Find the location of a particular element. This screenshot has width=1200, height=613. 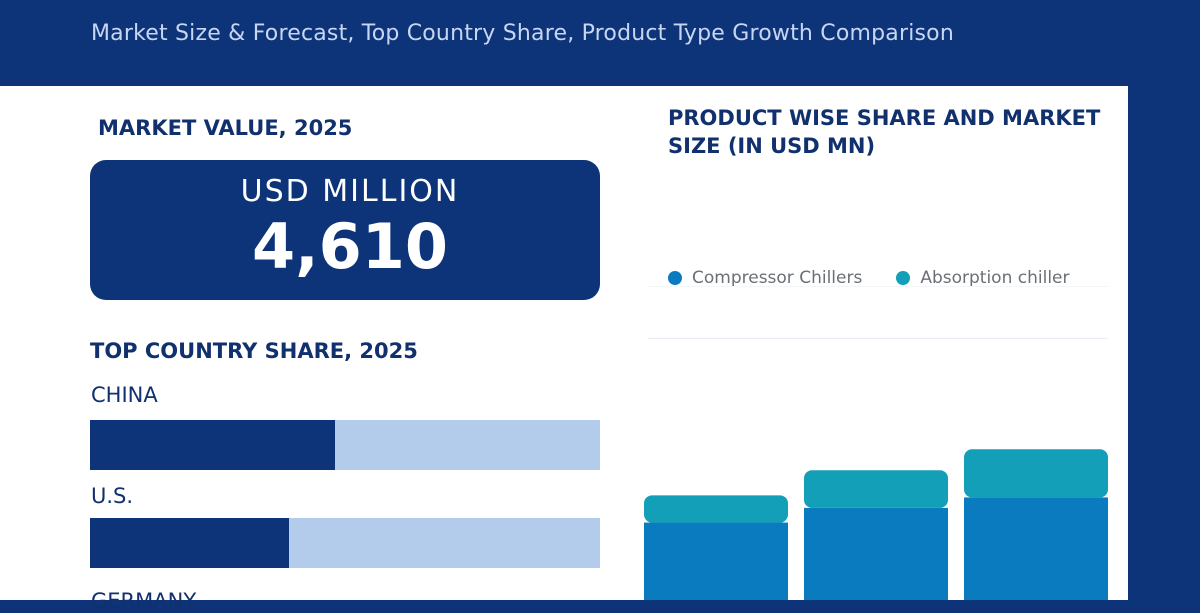

country-bar-us is located at coordinates (345, 543).